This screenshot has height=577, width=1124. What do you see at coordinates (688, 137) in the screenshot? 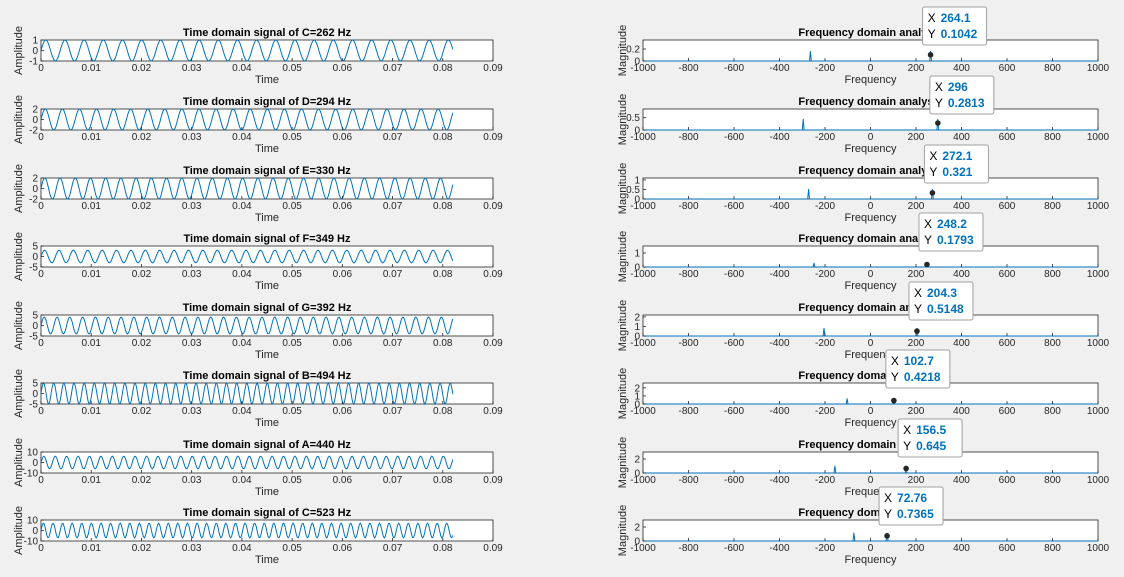
I see `x-tick-label: -800` at bounding box center [688, 137].